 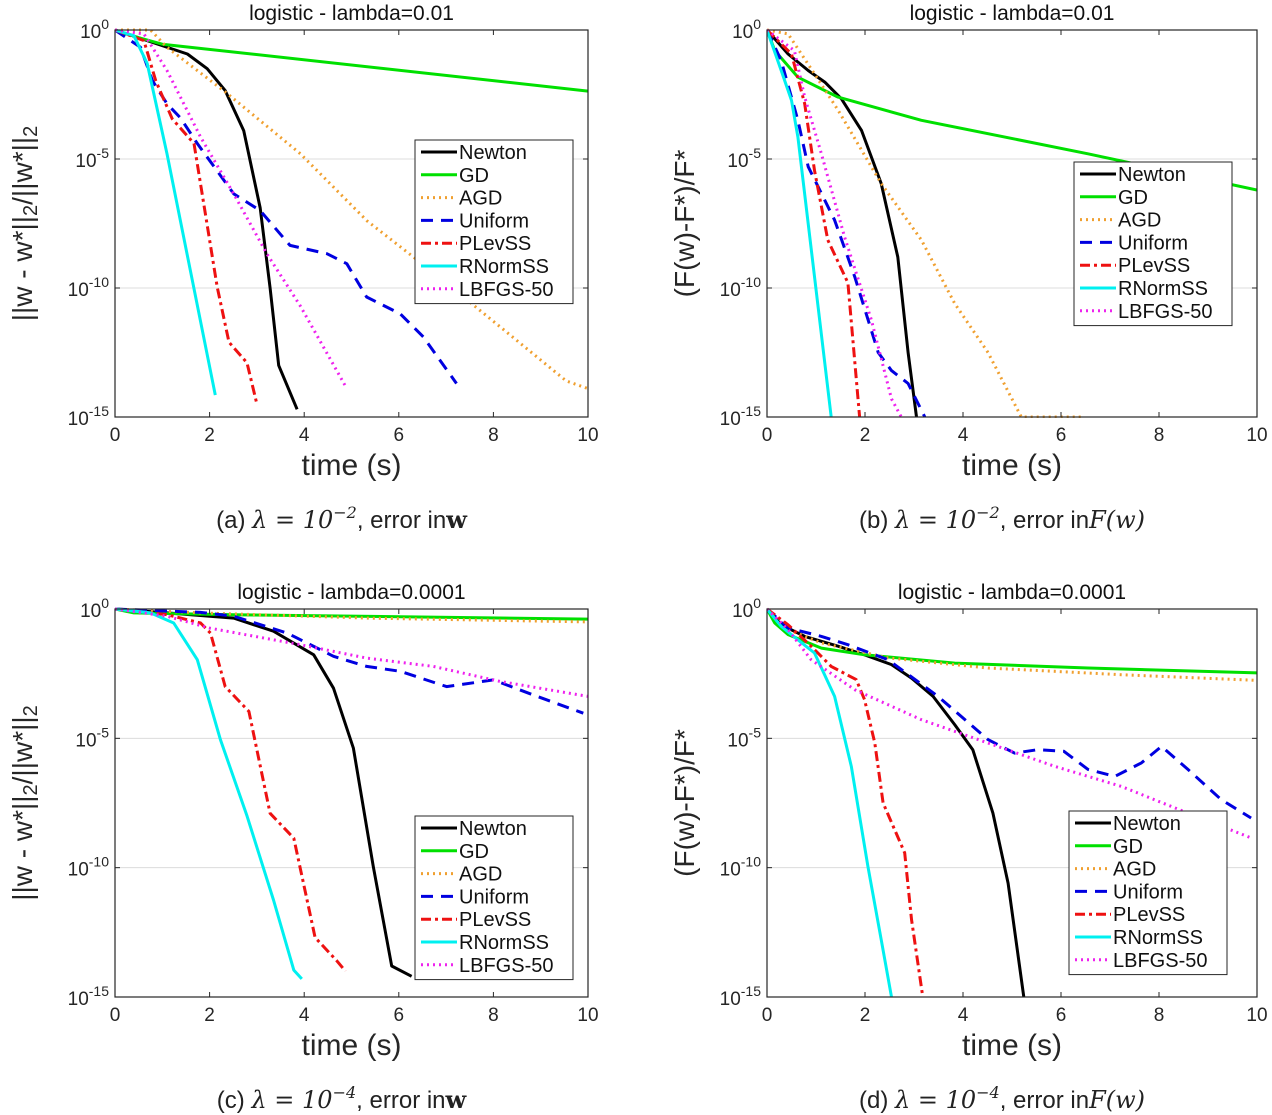 I want to click on chart-title: logistic - lambda=0.01, so click(x=351, y=13).